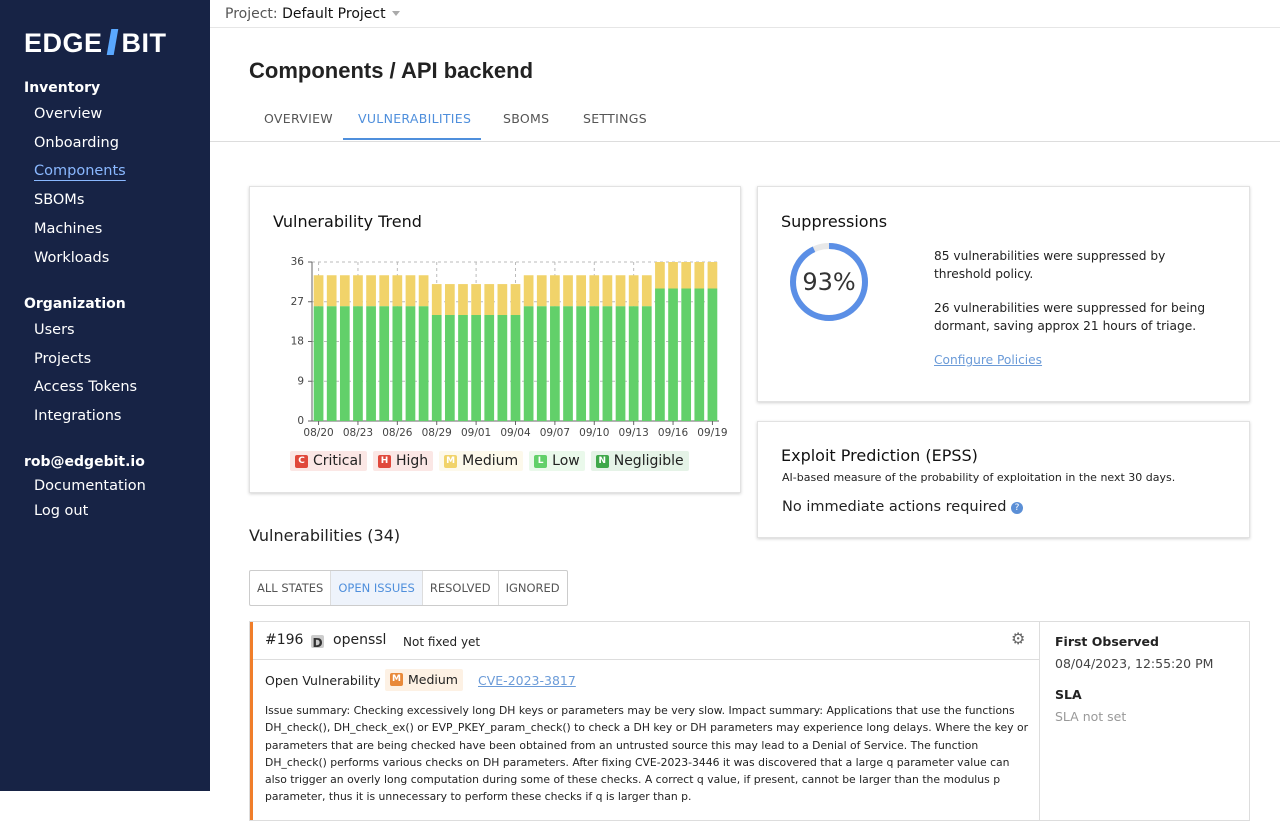  What do you see at coordinates (829, 282) in the screenshot?
I see `donut-arc` at bounding box center [829, 282].